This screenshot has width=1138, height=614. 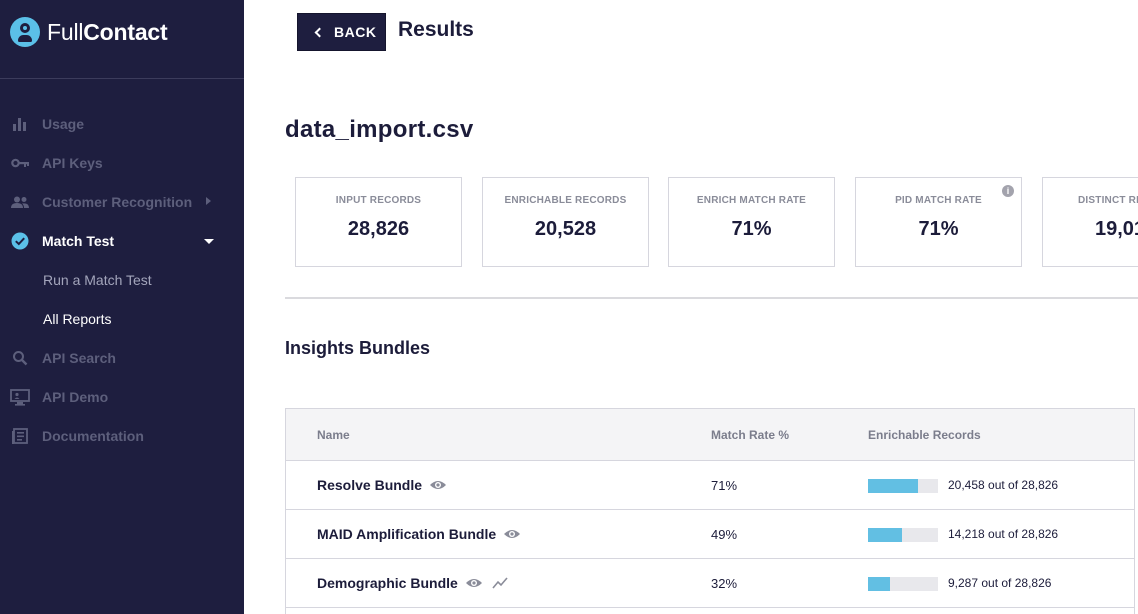 I want to click on file-name-heading: data_import.csv, so click(x=379, y=129).